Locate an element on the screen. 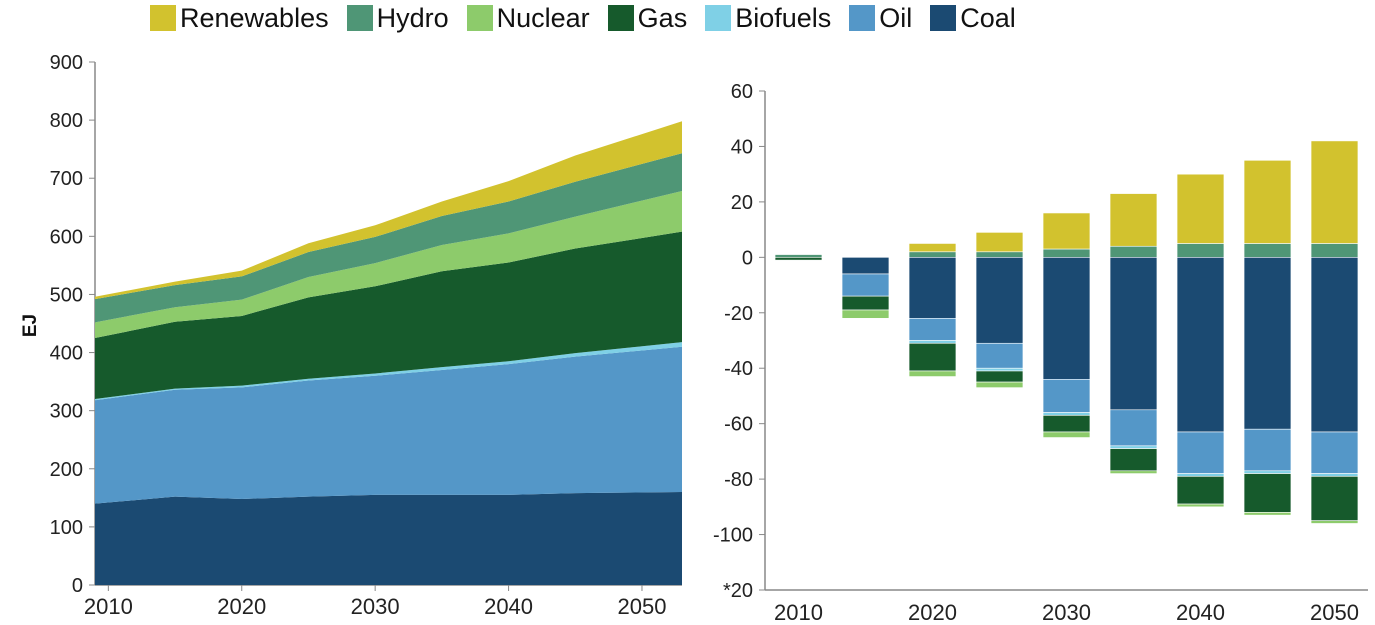  bar-gas-2010 is located at coordinates (798, 259).